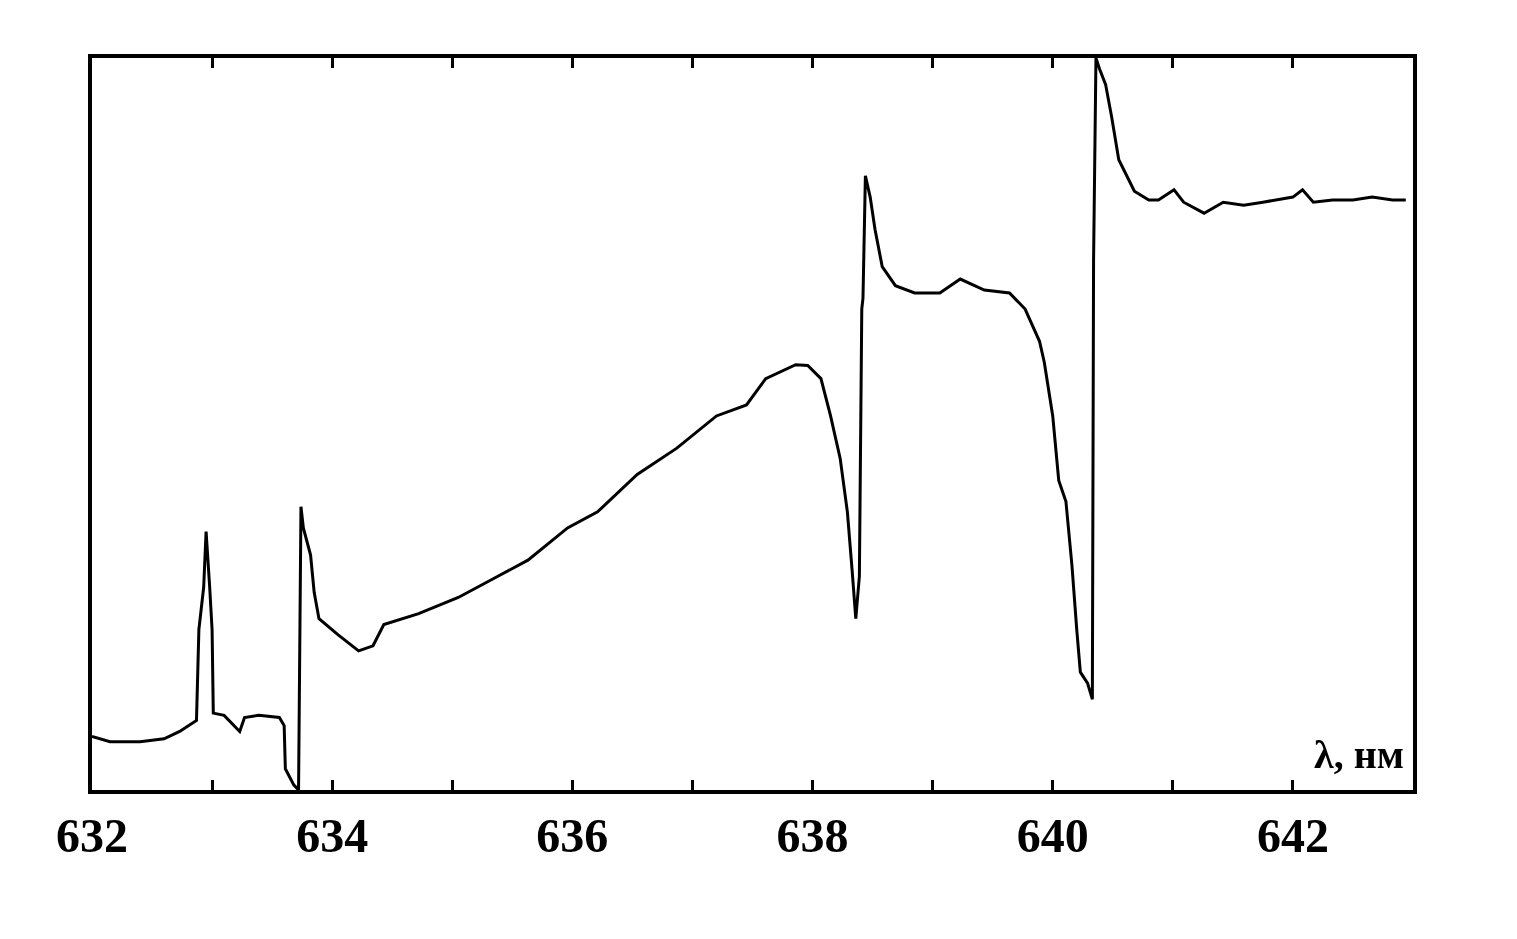  Describe the element at coordinates (1052, 835) in the screenshot. I see `x-tick-label: 640` at that location.